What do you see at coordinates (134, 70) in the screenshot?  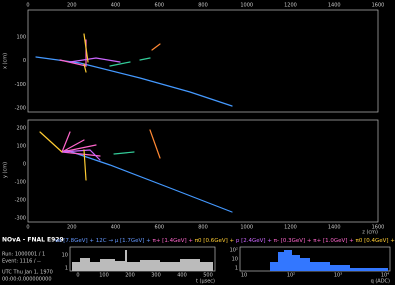 I see `top-tracks` at bounding box center [134, 70].